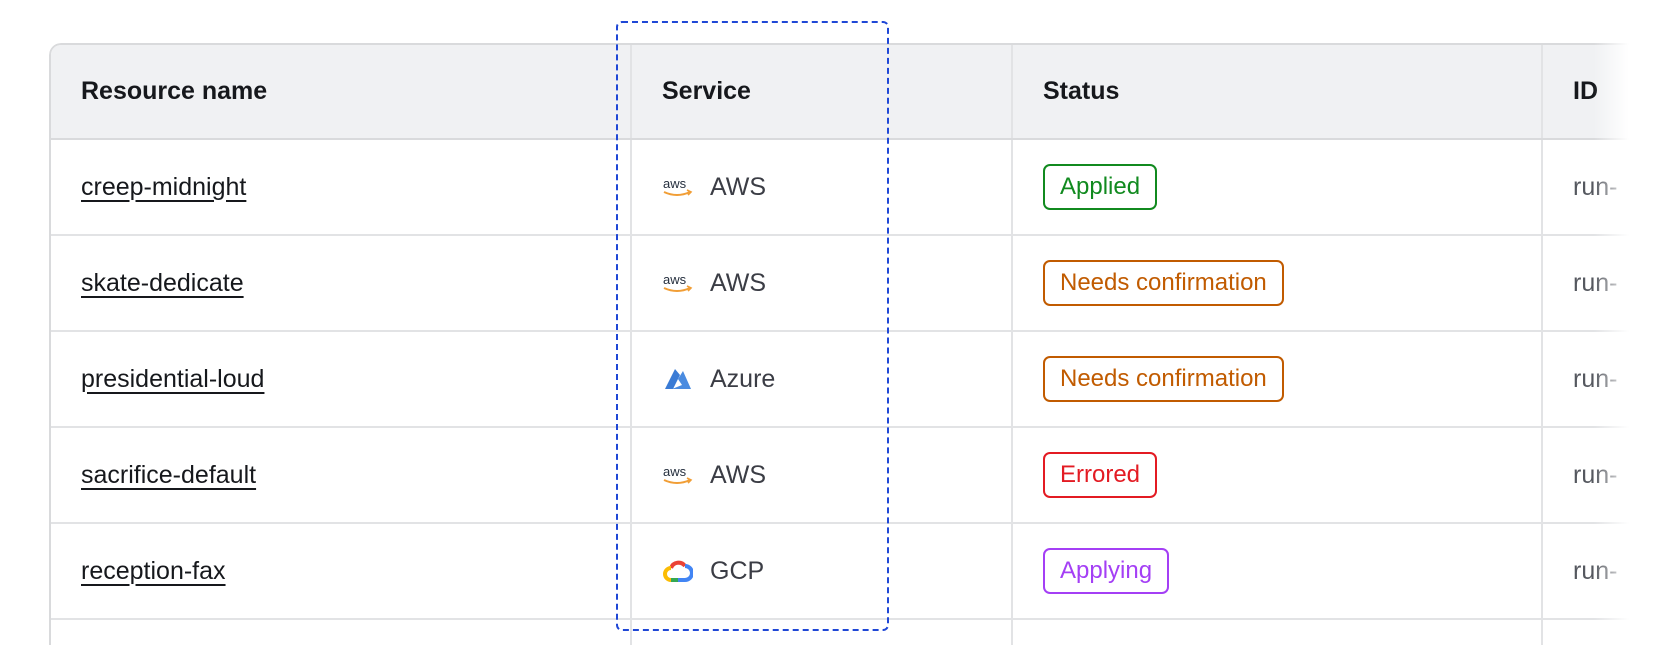 Image resolution: width=1672 pixels, height=652 pixels. What do you see at coordinates (341, 92) in the screenshot?
I see `column-header-resource-name: Resource name` at bounding box center [341, 92].